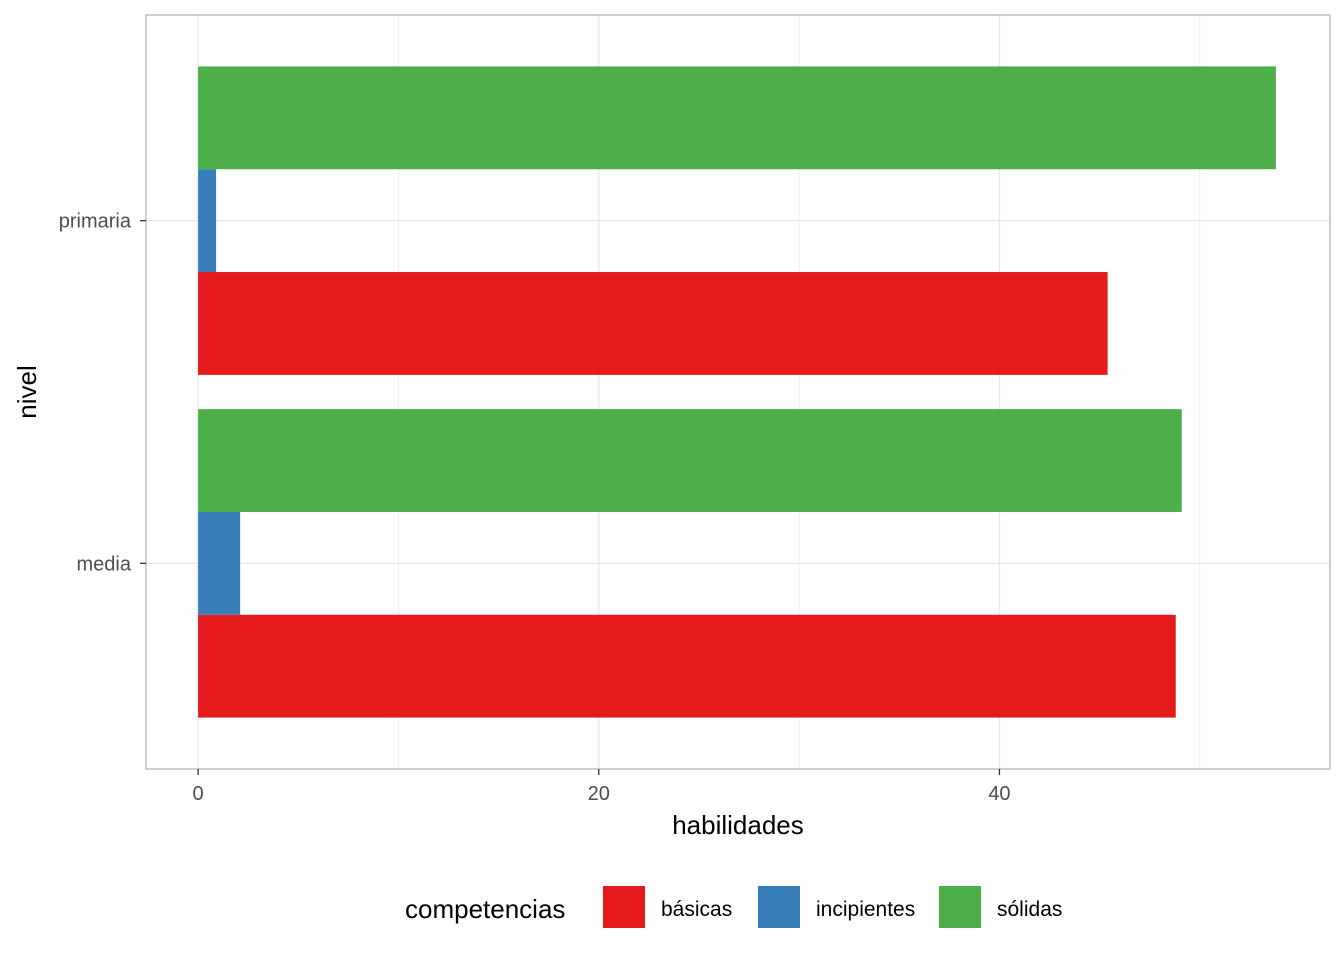 The width and height of the screenshot is (1344, 960). Describe the element at coordinates (696, 909) in the screenshot. I see `legend-label: básicas` at that location.